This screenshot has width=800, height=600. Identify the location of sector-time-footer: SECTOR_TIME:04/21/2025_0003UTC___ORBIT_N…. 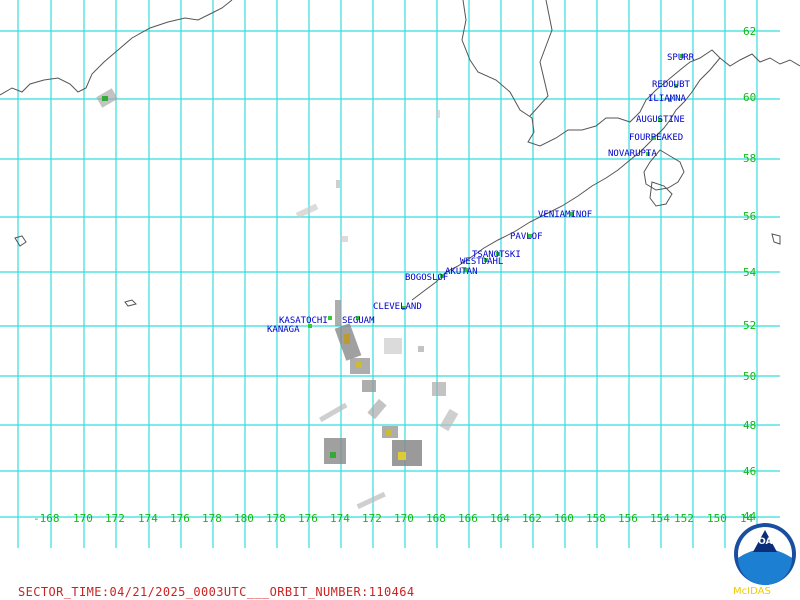
(216, 592).